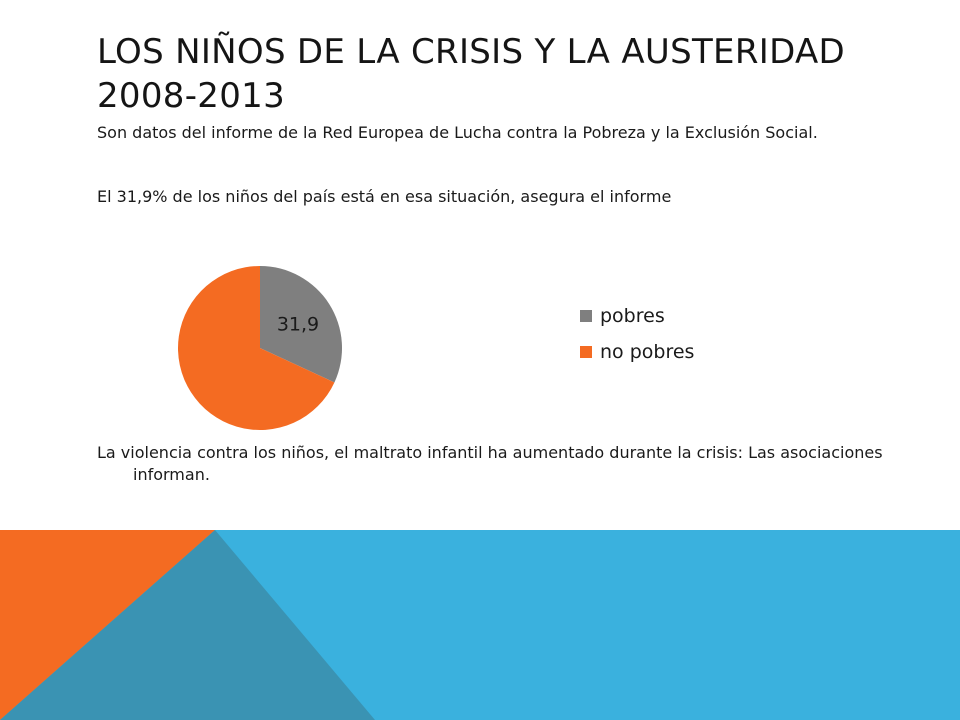 The image size is (960, 720). I want to click on pie-chart: 31,9, so click(260, 348).